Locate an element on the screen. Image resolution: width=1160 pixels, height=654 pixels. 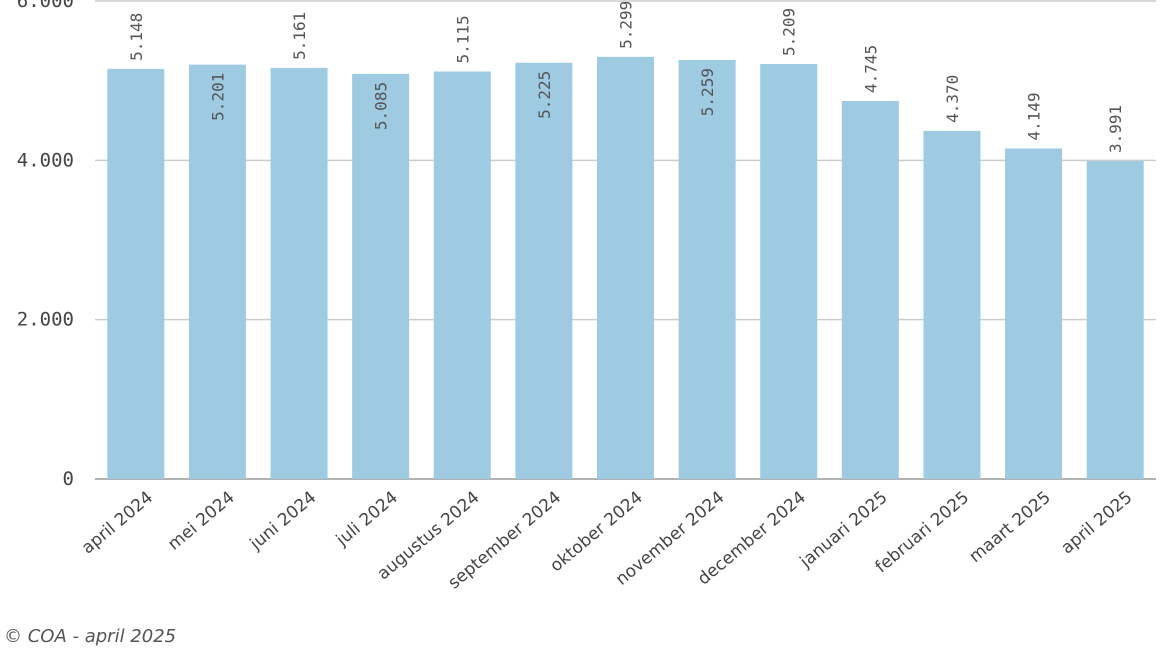
data-label: 5.085 is located at coordinates (381, 106).